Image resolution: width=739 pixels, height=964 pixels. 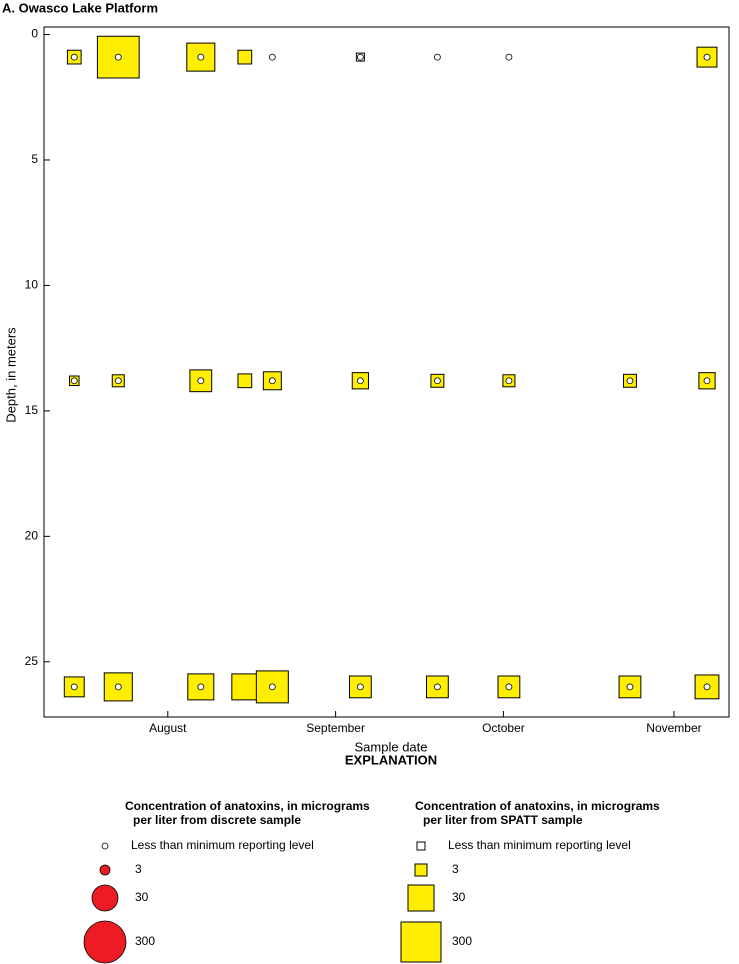 I want to click on y-tick-label: 20, so click(x=32, y=536).